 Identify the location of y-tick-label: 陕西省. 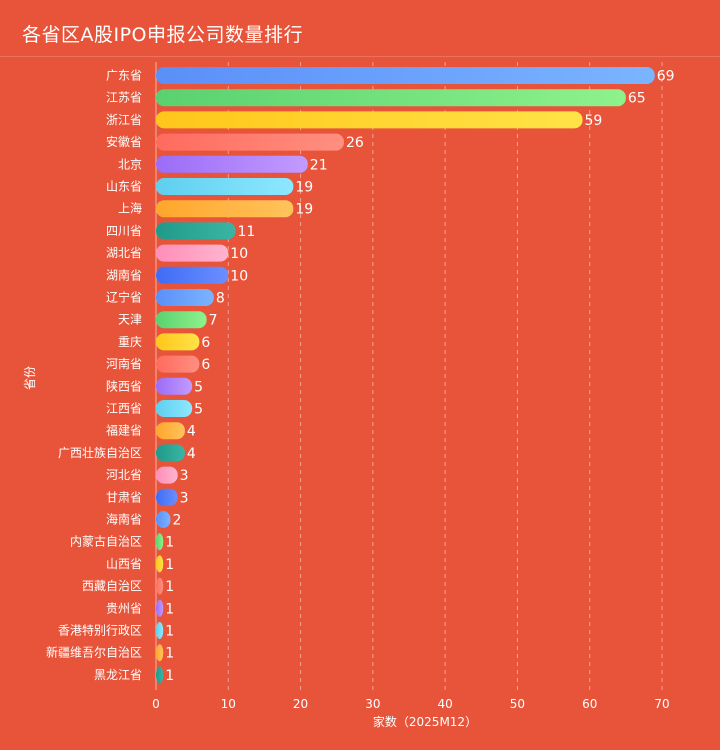
(124, 385).